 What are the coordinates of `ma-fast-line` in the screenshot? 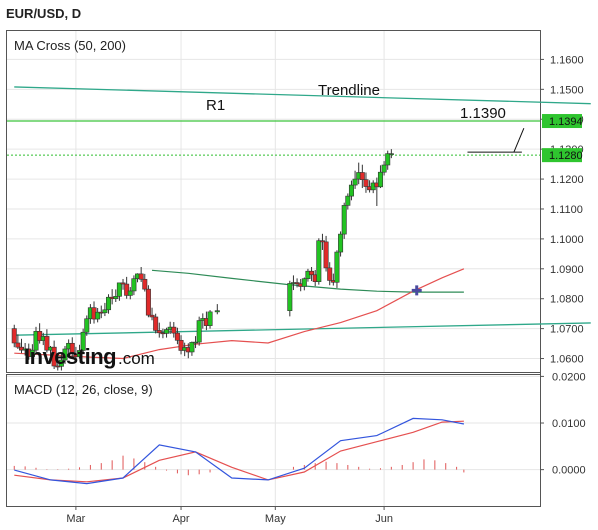 It's located at (239, 314).